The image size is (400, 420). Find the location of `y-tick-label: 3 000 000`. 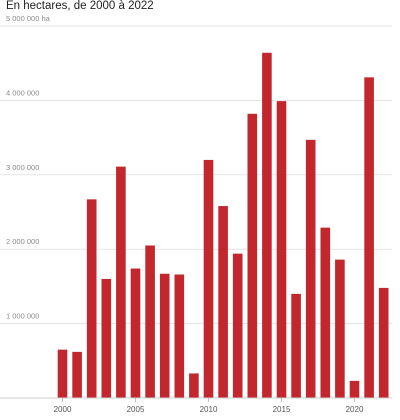

y-tick-label: 3 000 000 is located at coordinates (22, 167).